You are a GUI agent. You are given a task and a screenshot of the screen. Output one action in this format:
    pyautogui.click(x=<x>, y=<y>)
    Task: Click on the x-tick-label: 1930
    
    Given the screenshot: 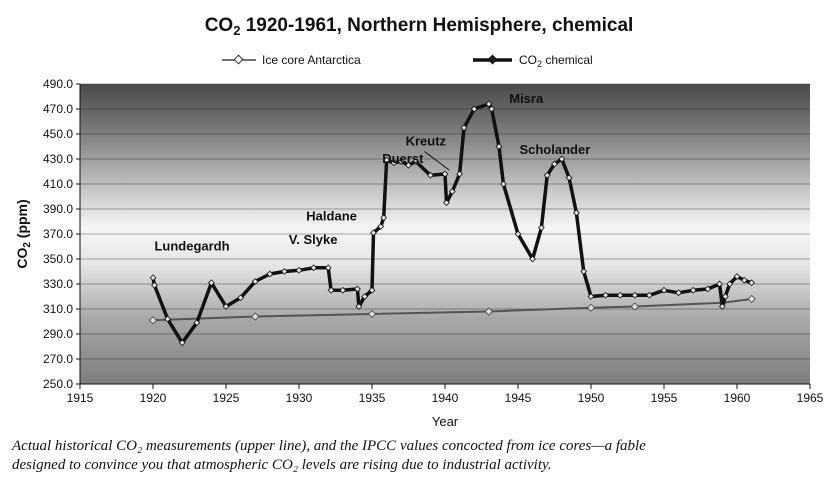 What is the action you would take?
    pyautogui.click(x=299, y=398)
    